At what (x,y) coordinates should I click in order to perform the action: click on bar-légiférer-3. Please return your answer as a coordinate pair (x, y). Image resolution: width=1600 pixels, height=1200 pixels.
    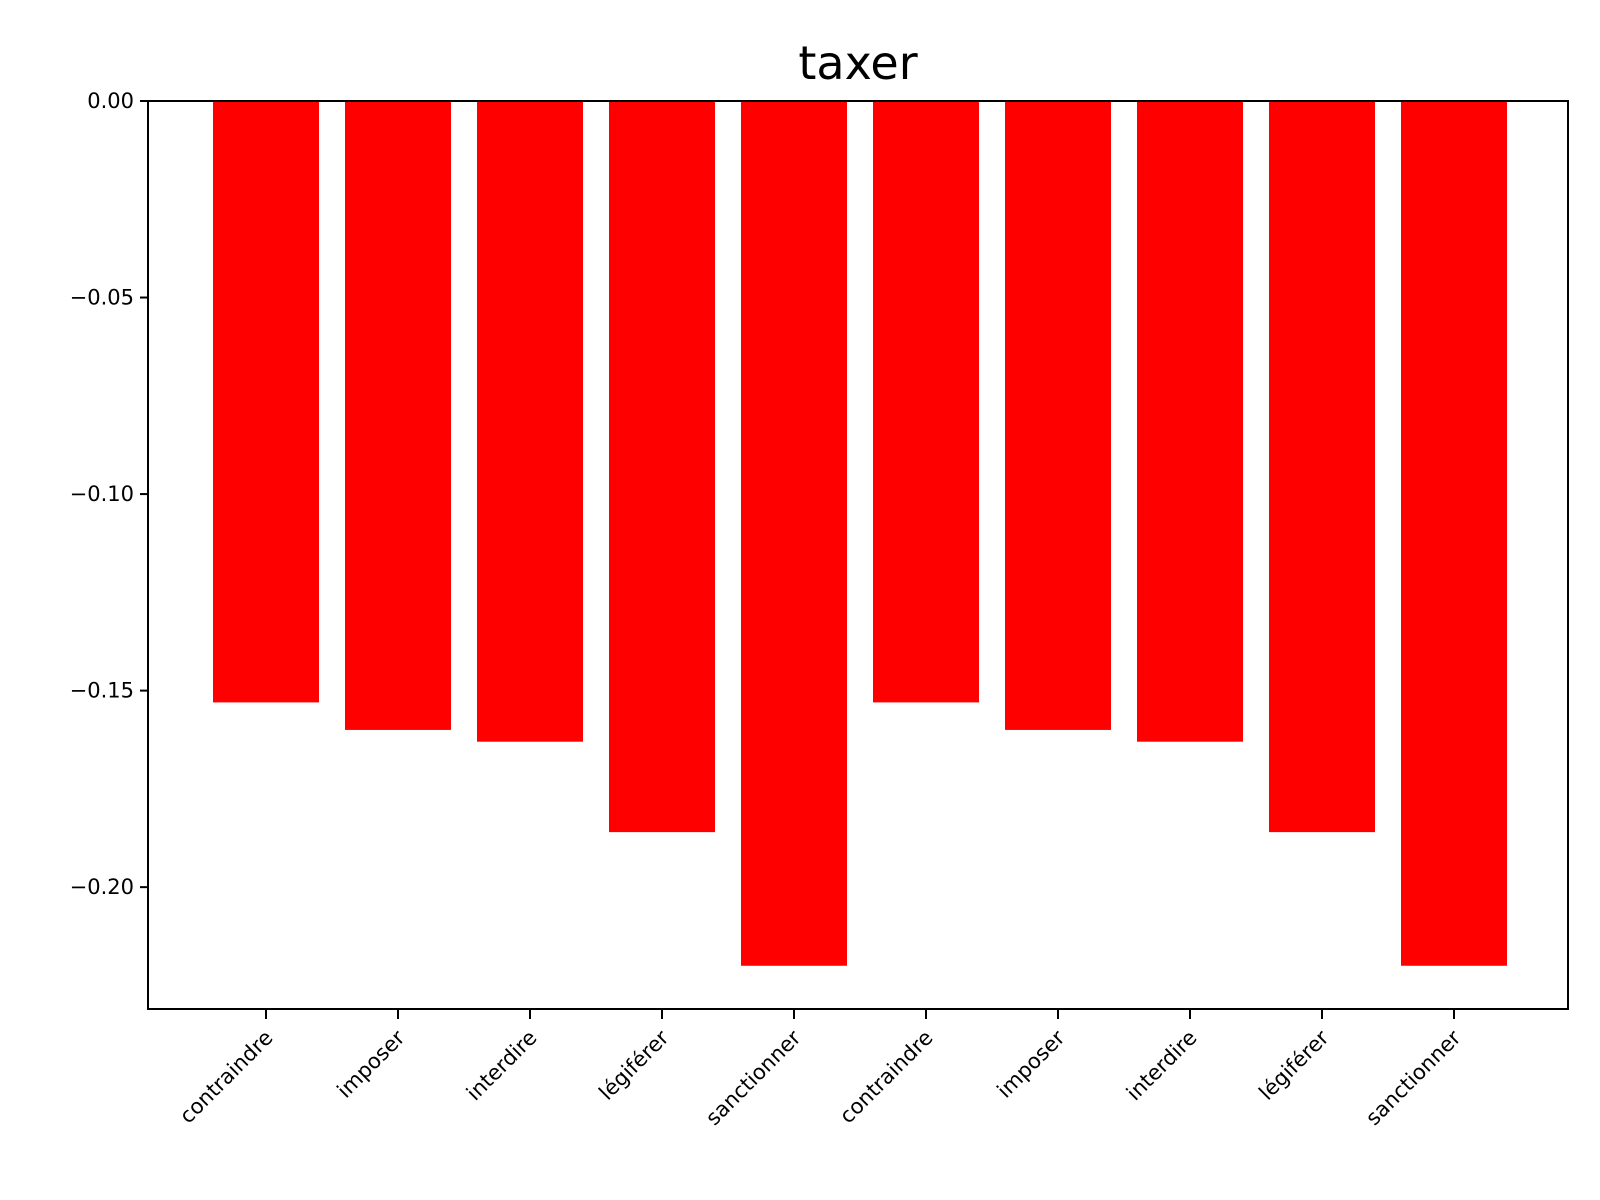
    Looking at the image, I should click on (662, 467).